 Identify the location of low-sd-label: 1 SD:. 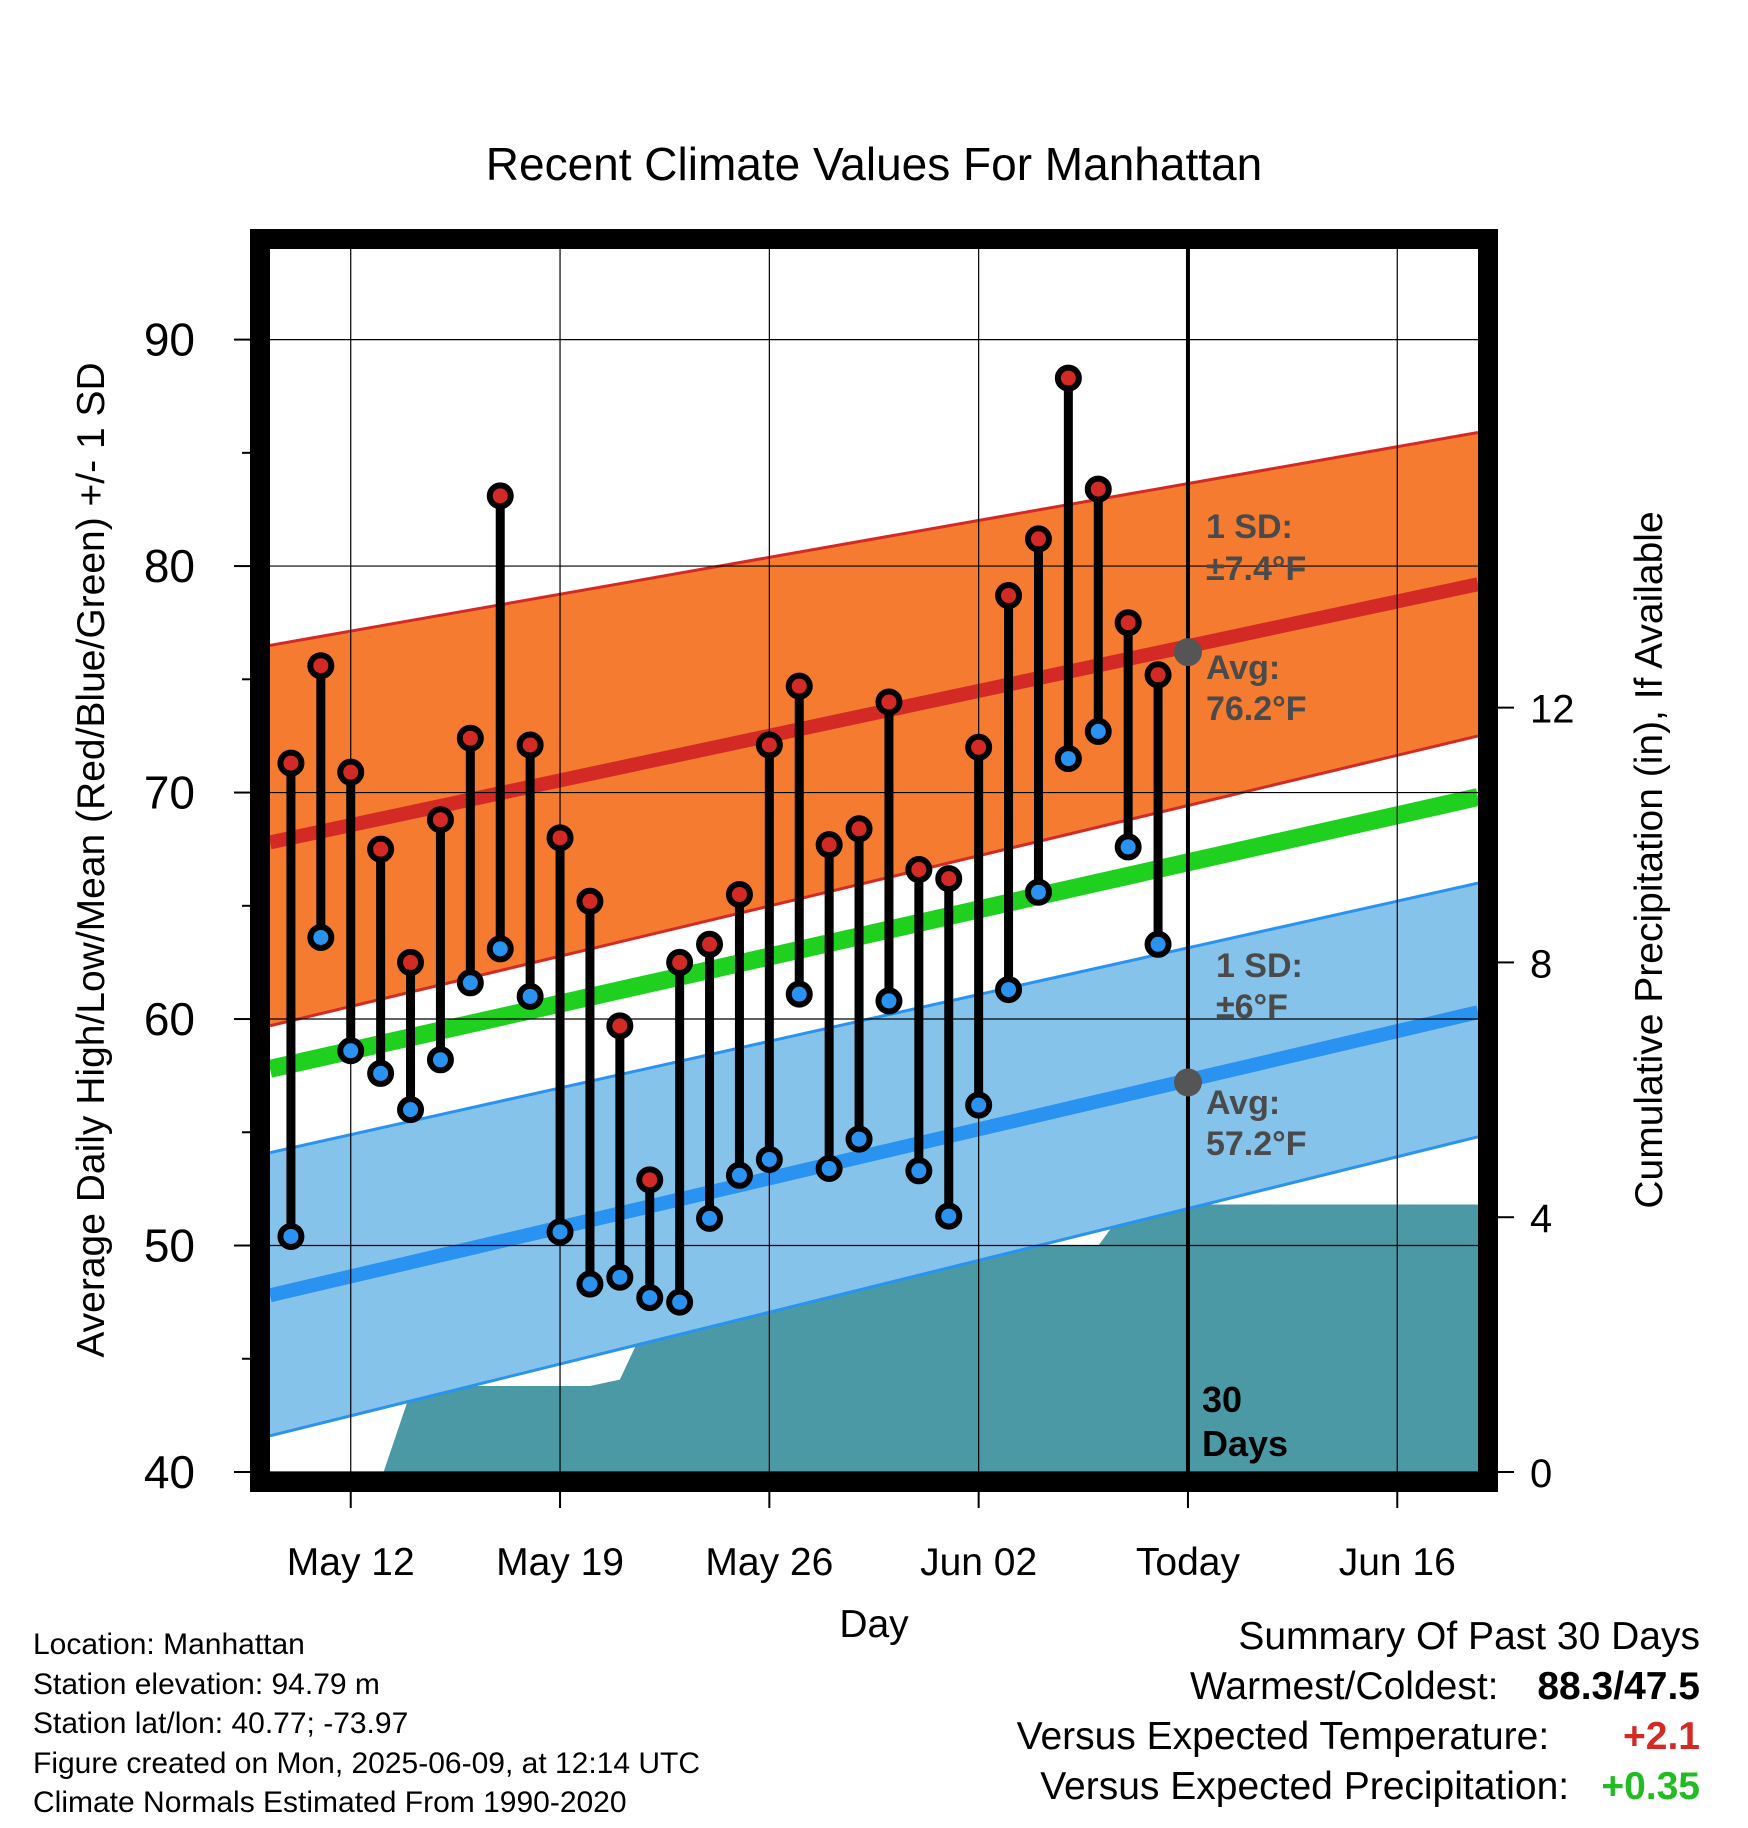
(1259, 966).